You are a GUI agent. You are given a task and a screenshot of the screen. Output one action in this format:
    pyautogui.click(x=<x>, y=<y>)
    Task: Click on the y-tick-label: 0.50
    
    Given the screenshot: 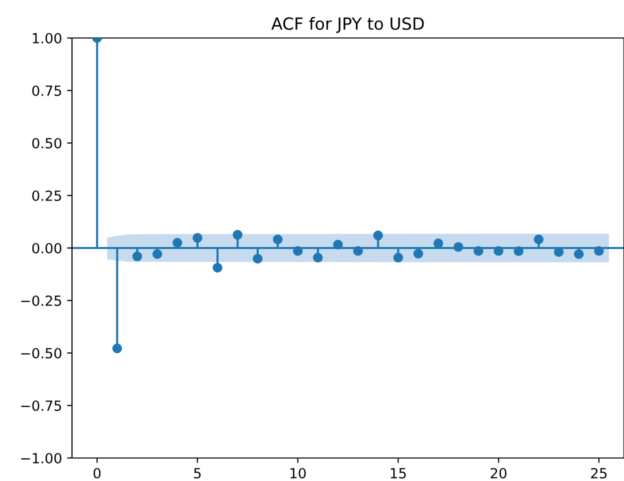 What is the action you would take?
    pyautogui.click(x=47, y=143)
    